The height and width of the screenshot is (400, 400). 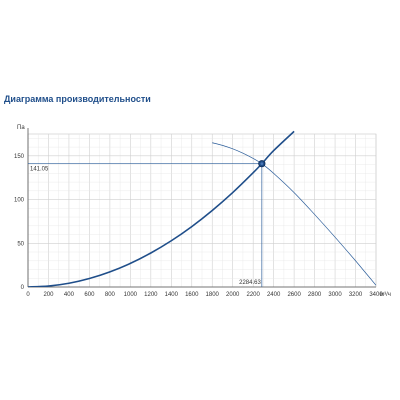 I want to click on x-tick-label: 2600, so click(x=294, y=295).